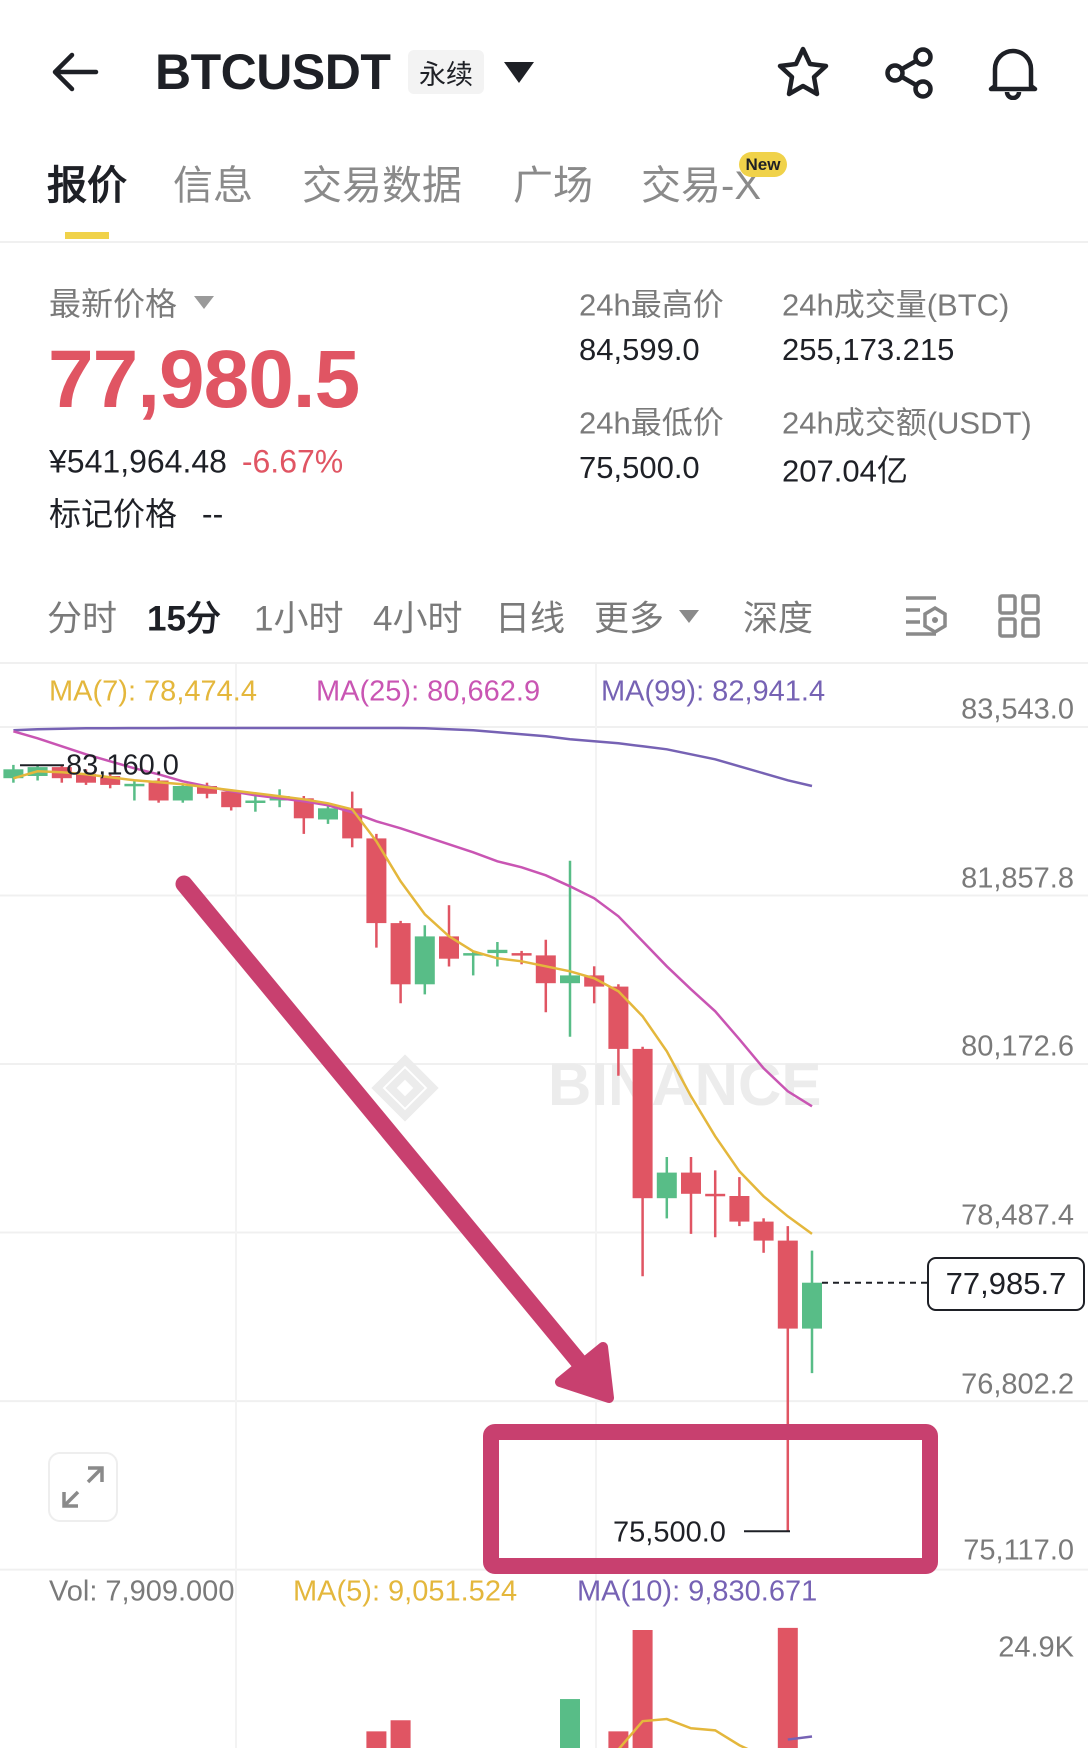 Image resolution: width=1088 pixels, height=1748 pixels. What do you see at coordinates (629, 619) in the screenshot?
I see `interval-more: 更多` at bounding box center [629, 619].